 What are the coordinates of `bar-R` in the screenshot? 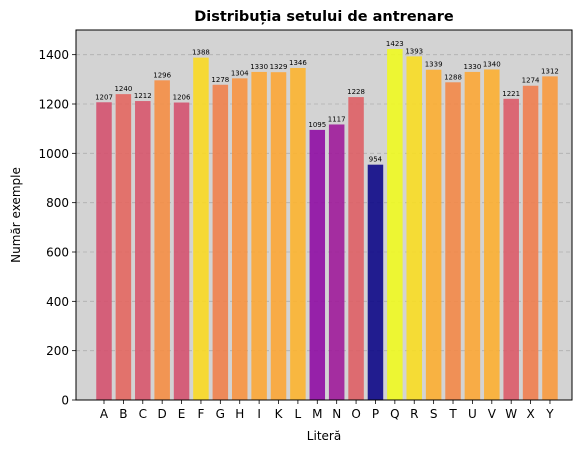 It's located at (414, 228).